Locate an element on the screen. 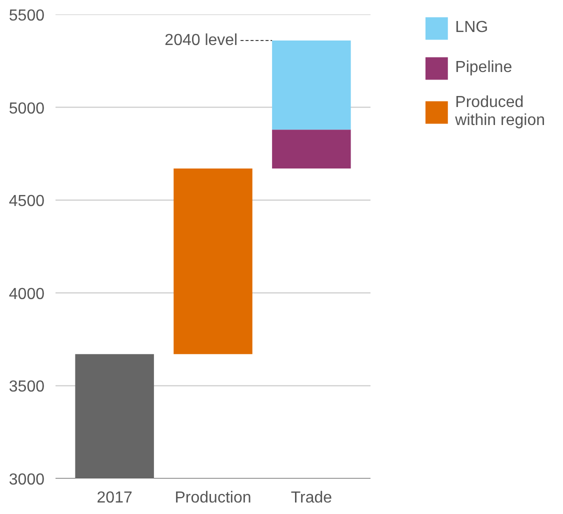 This screenshot has height=514, width=563. legend-label: Produced within region is located at coordinates (500, 112).